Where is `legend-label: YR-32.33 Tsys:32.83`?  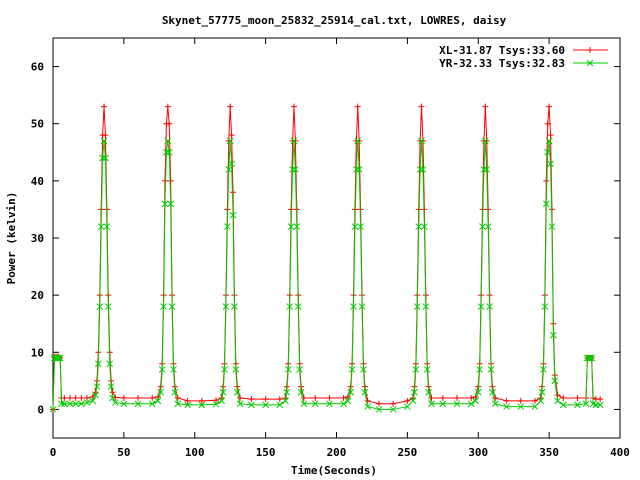
legend-label: YR-32.33 Tsys:32.83 is located at coordinates (502, 63).